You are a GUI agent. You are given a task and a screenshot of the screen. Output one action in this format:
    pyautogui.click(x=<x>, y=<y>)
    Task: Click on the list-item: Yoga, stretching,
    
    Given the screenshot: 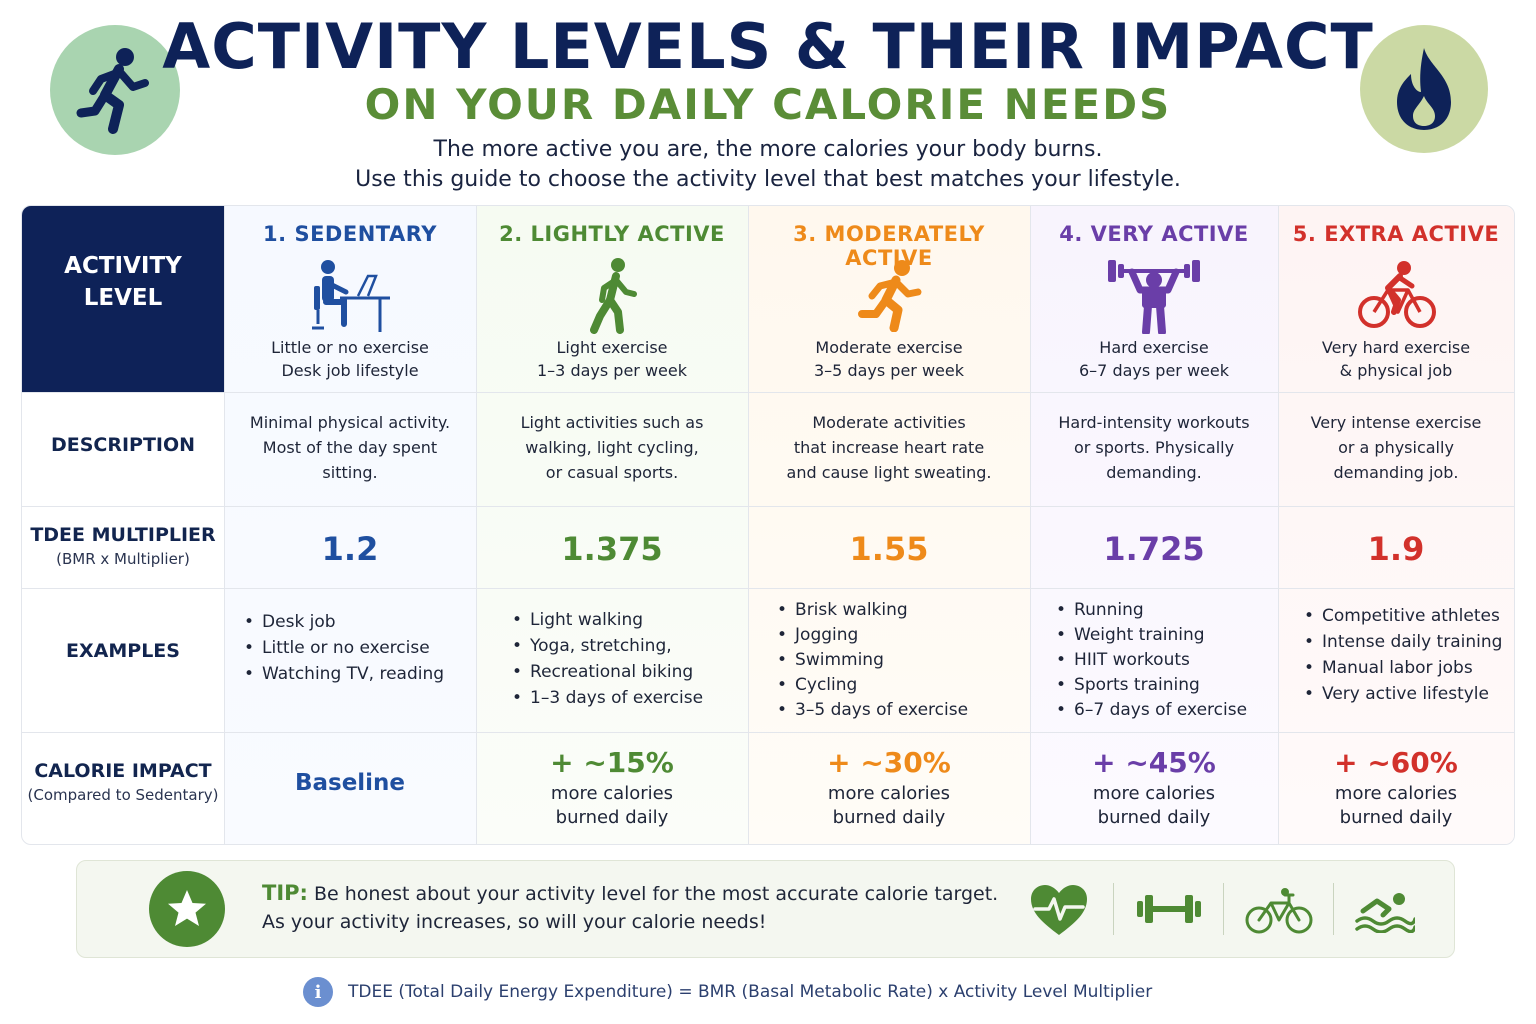 What is the action you would take?
    pyautogui.click(x=607, y=646)
    